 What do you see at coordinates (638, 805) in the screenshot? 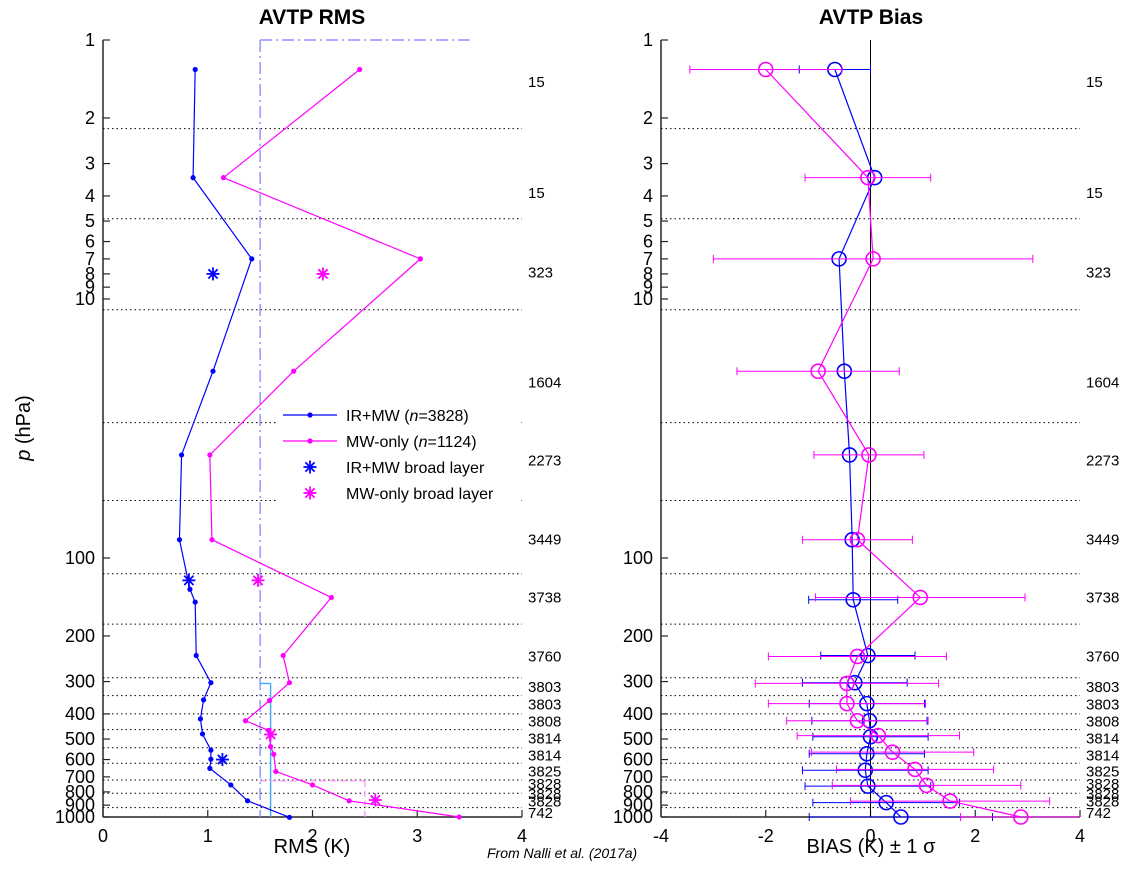
I see `bias-y-tick-label-18: 900` at bounding box center [638, 805].